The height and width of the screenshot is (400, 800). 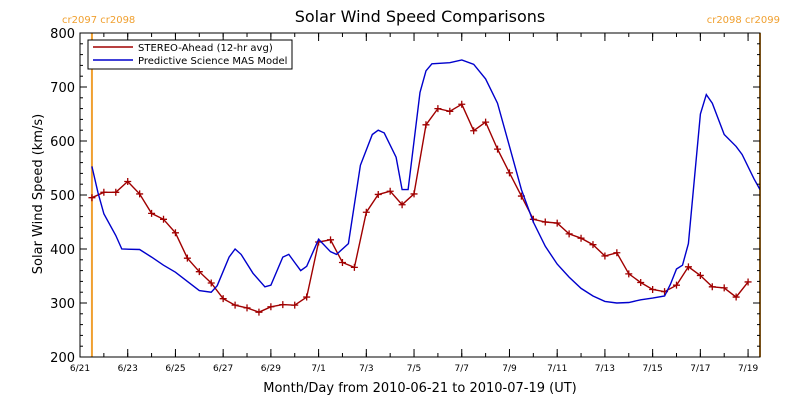 I want to click on x-tick-label: 7/13, so click(x=605, y=369).